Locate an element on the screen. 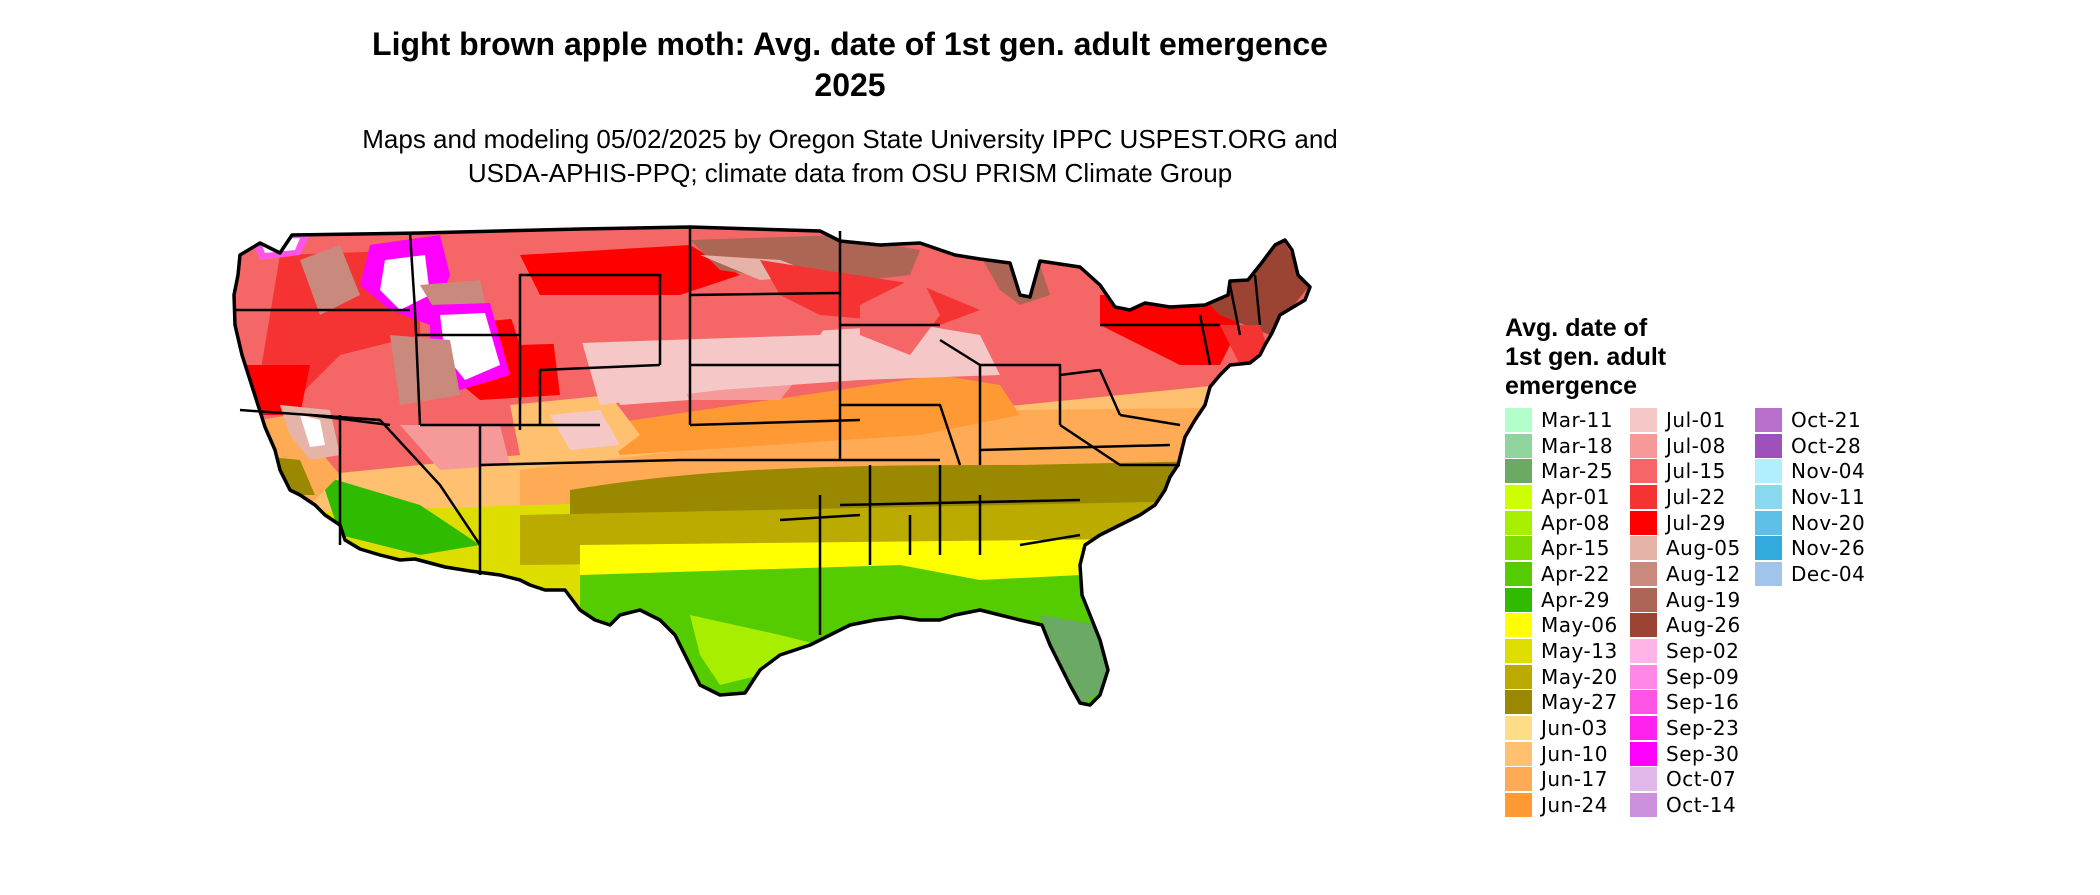 This screenshot has width=2100, height=895. legend-item: Mar-18 is located at coordinates (1561, 446).